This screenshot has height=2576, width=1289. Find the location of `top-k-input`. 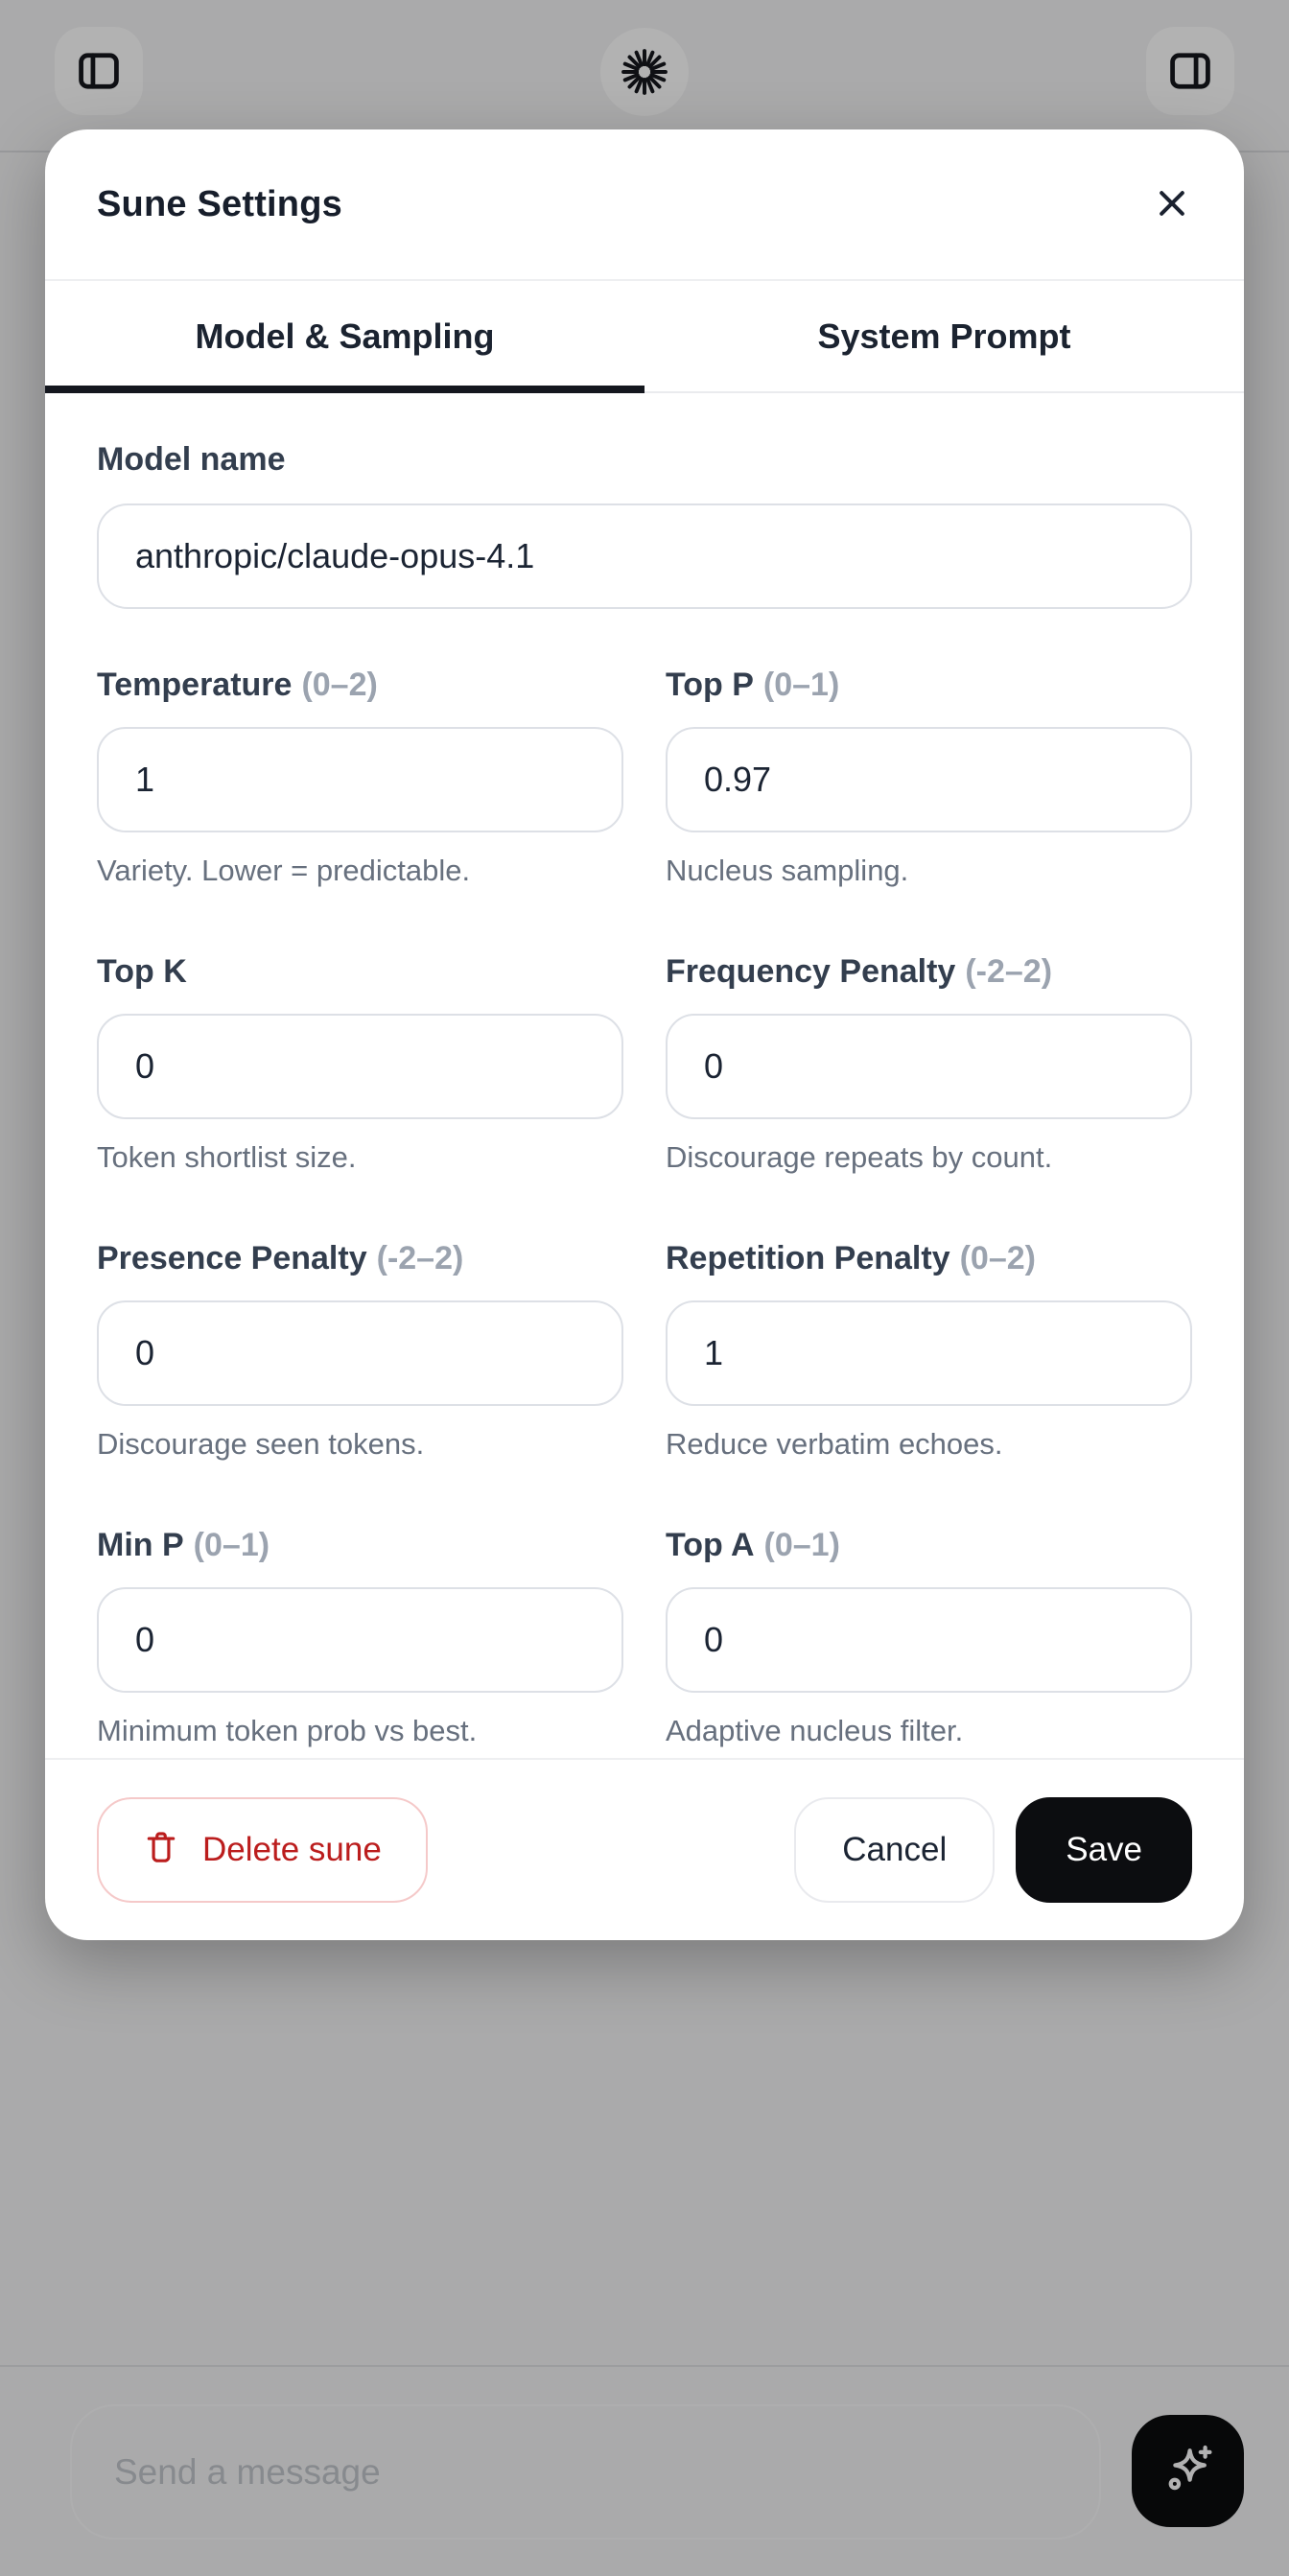

top-k-input is located at coordinates (360, 1066).